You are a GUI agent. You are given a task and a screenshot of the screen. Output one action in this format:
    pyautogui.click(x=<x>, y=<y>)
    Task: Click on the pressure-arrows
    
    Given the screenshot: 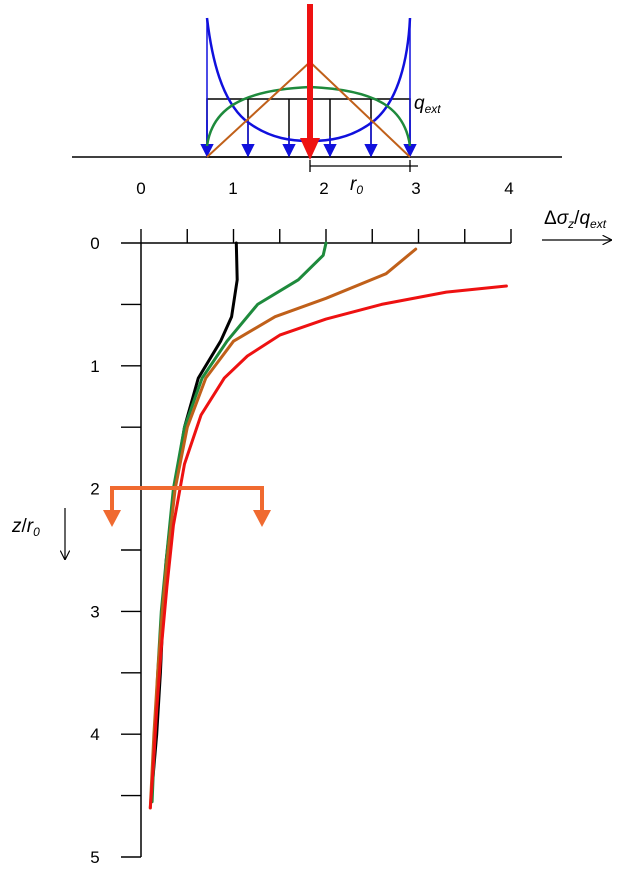 What is the action you would take?
    pyautogui.click(x=308, y=139)
    